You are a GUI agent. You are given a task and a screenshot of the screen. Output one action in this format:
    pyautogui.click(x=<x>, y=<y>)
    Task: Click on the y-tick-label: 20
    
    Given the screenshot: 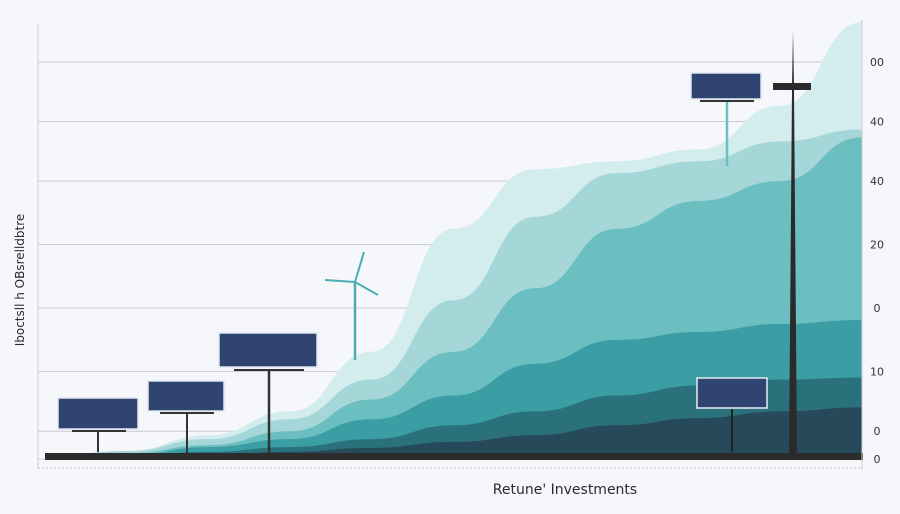 What is the action you would take?
    pyautogui.click(x=877, y=245)
    